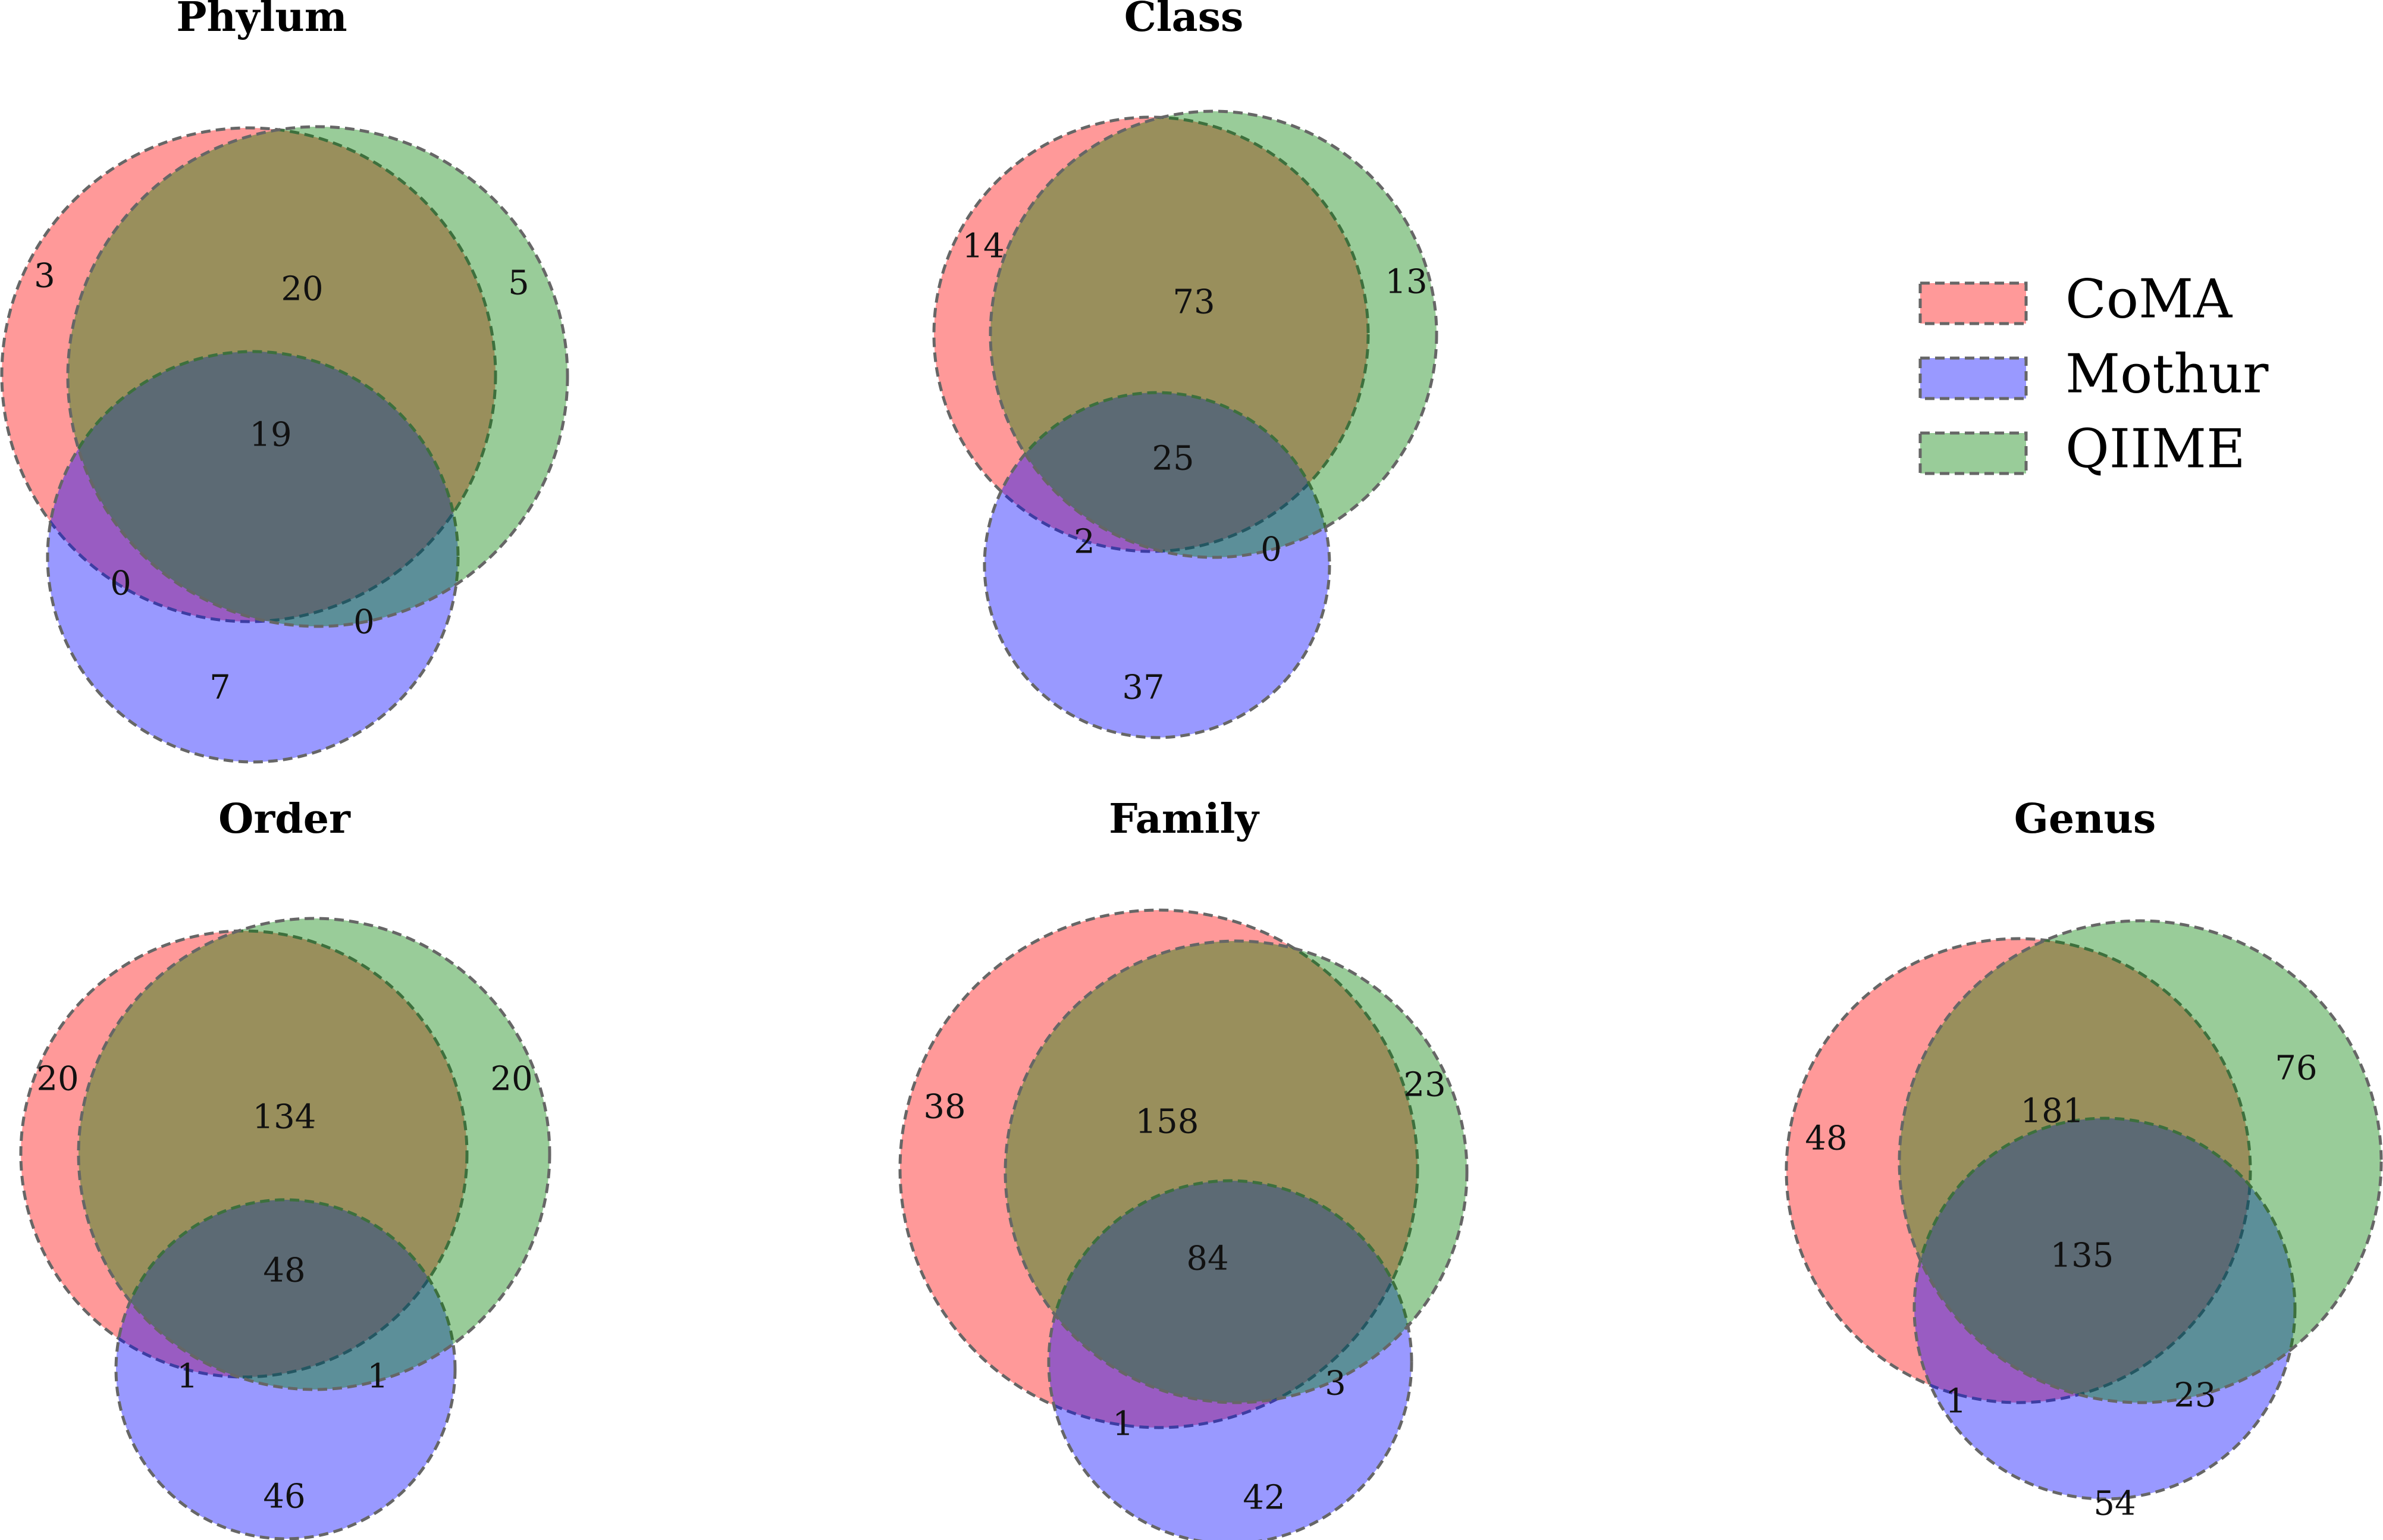 This screenshot has width=2383, height=1540. I want to click on region-label-coma-only: 20, so click(58, 1079).